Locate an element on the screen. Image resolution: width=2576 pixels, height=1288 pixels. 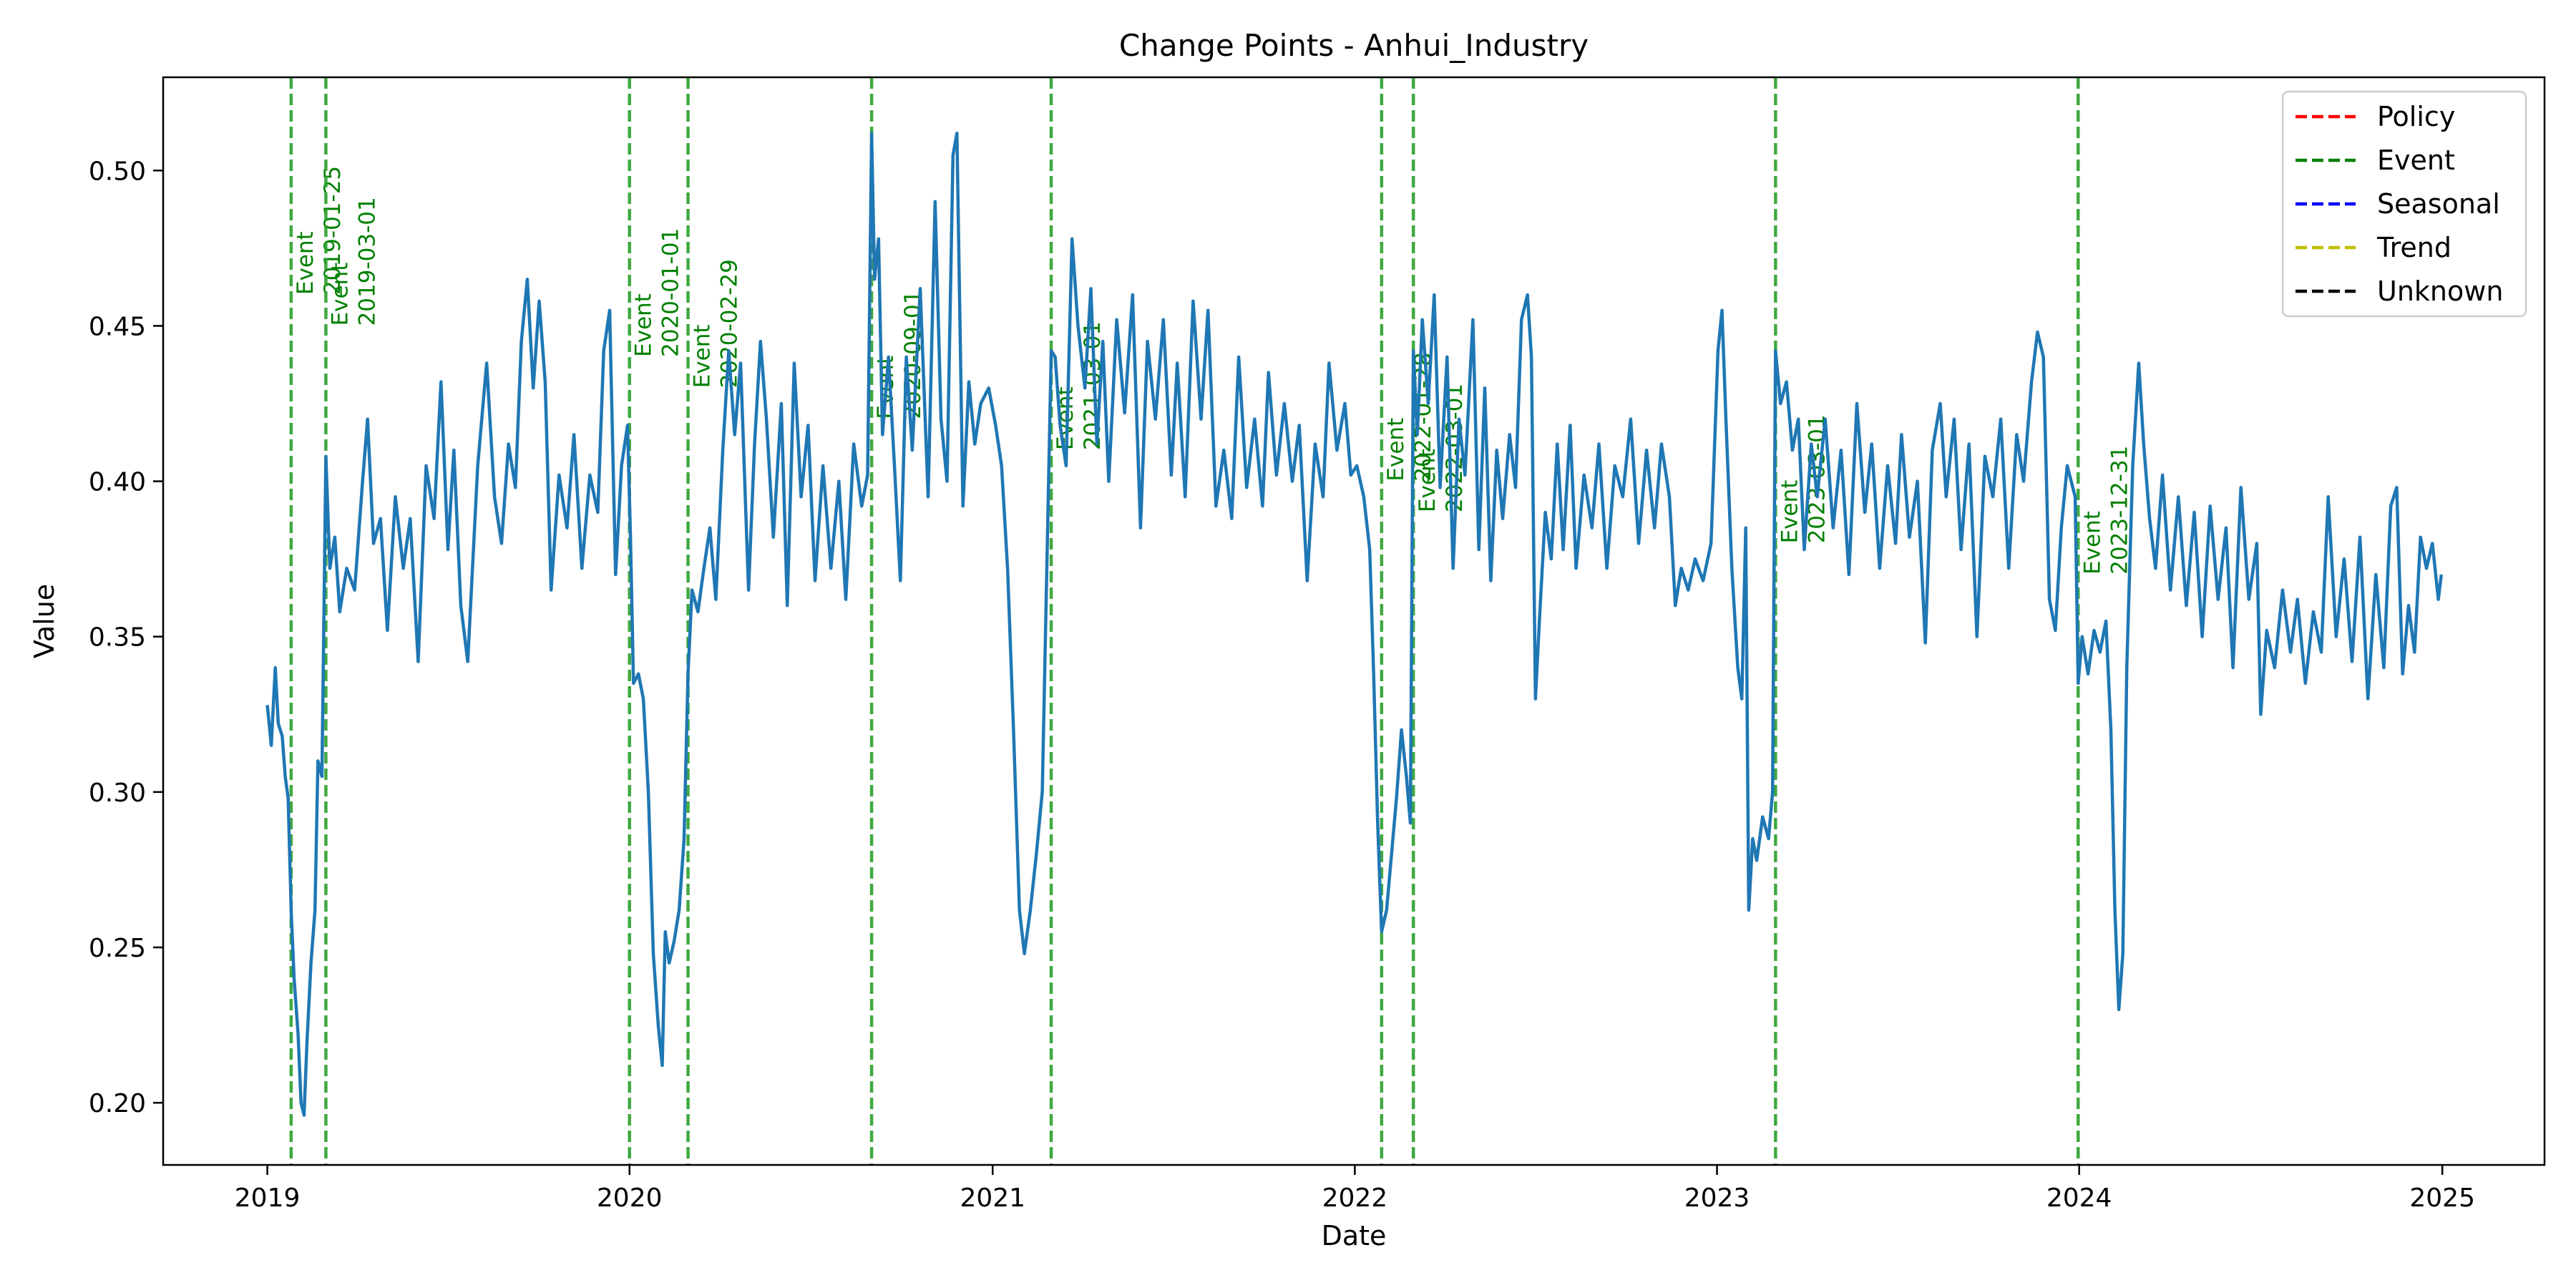
legend-label: Seasonal is located at coordinates (2438, 204).